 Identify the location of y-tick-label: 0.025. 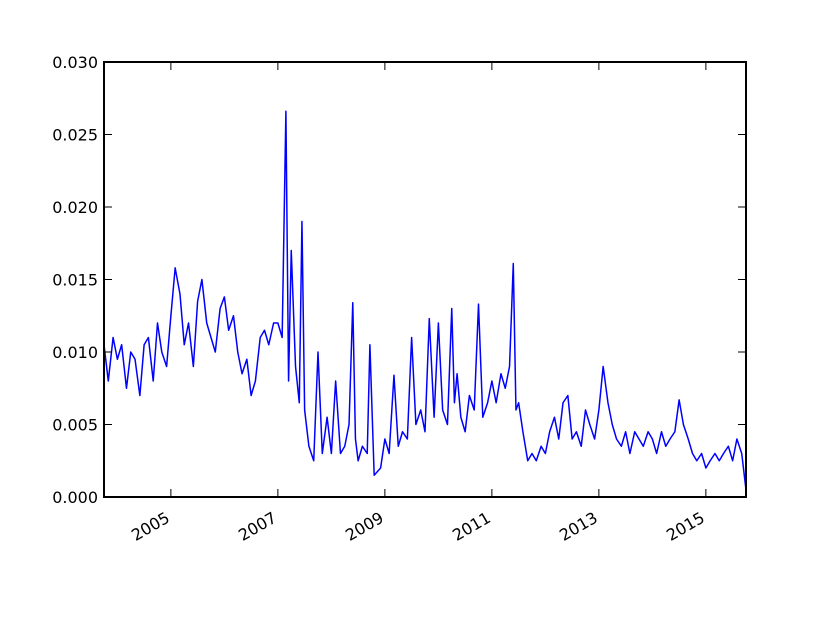
(75, 135).